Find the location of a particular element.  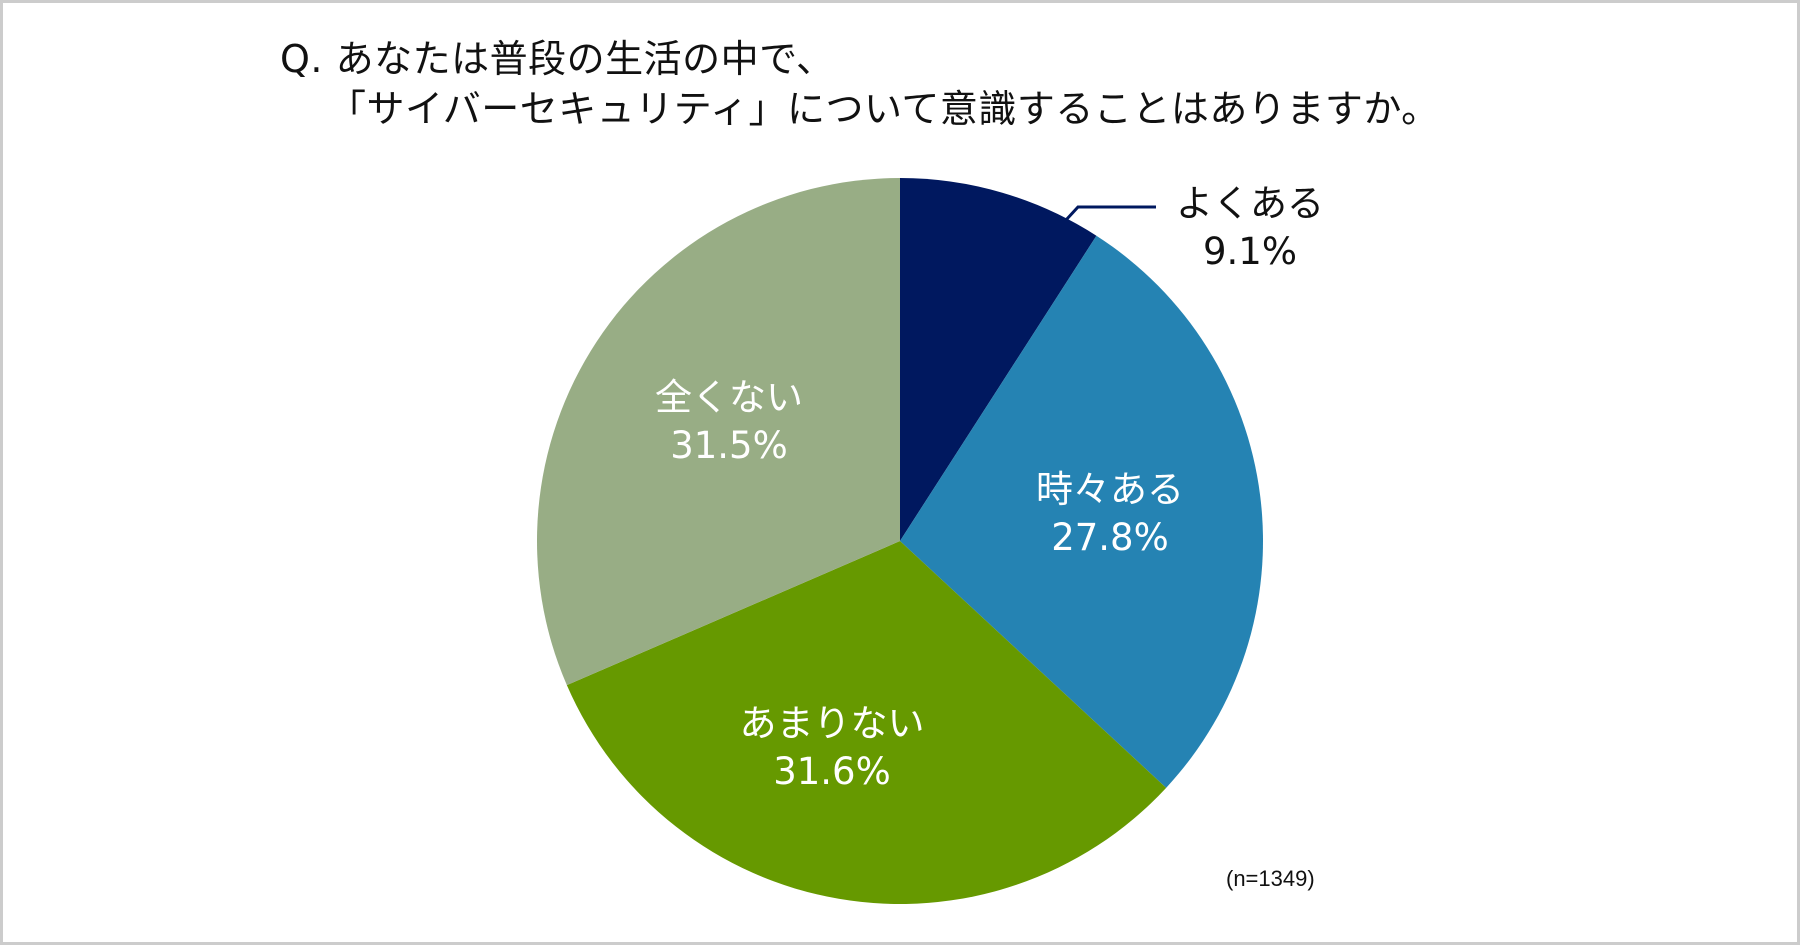

slice-amarinai is located at coordinates (866, 722).